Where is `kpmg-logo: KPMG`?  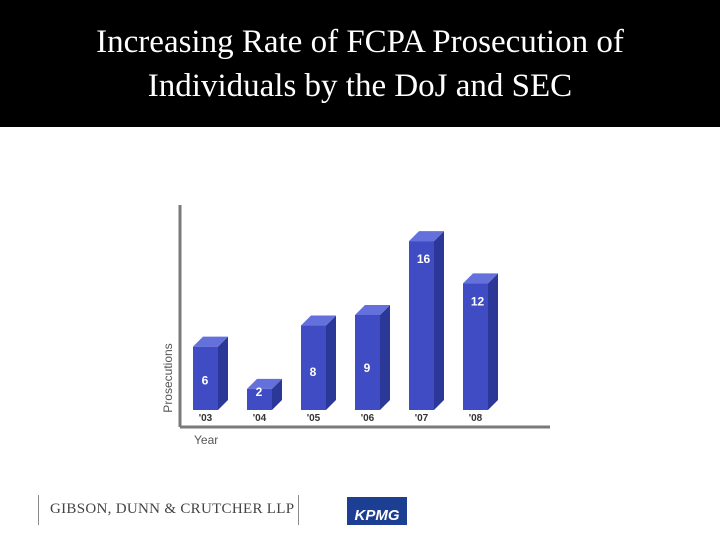 kpmg-logo: KPMG is located at coordinates (377, 511).